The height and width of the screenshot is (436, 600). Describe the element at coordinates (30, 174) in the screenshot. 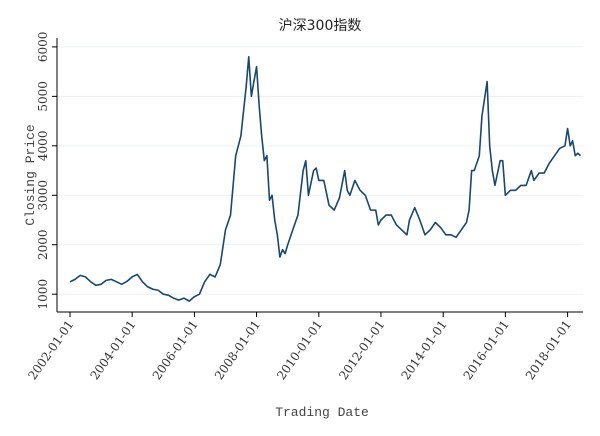

I see `y-axis-title: Closing Price` at that location.